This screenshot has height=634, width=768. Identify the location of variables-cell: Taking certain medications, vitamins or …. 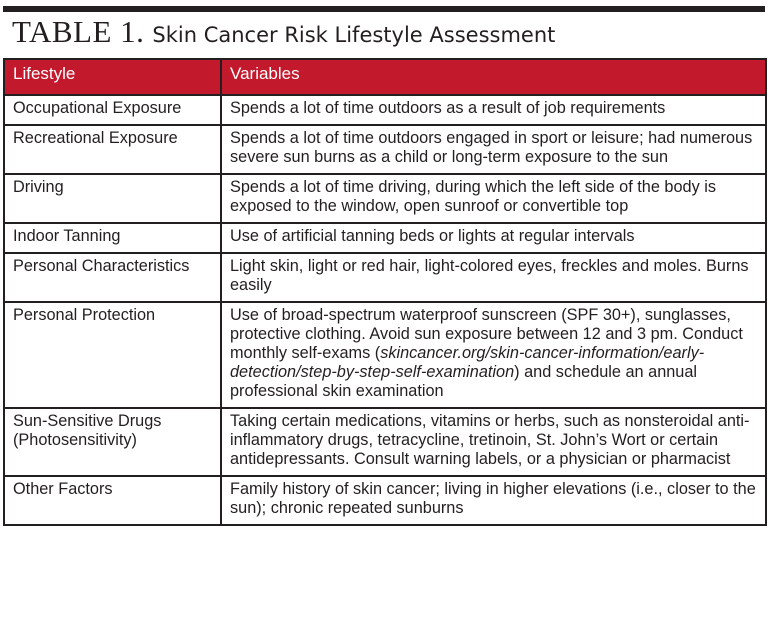
(493, 442).